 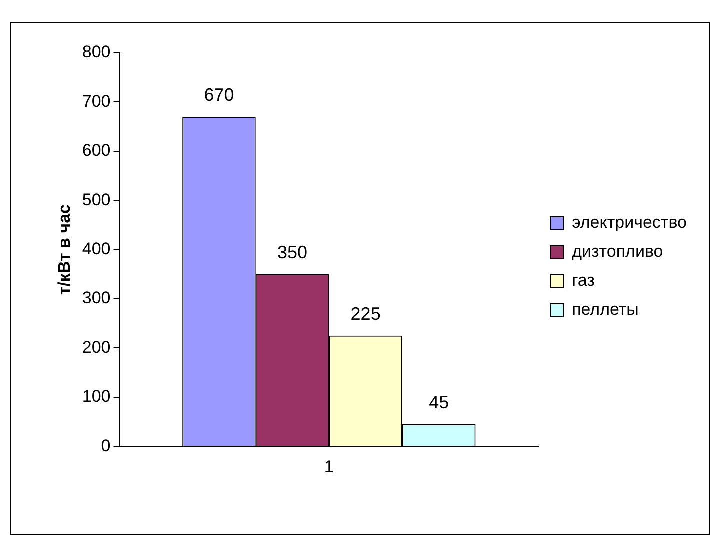 What do you see at coordinates (96, 200) in the screenshot?
I see `y-tick-label: 500` at bounding box center [96, 200].